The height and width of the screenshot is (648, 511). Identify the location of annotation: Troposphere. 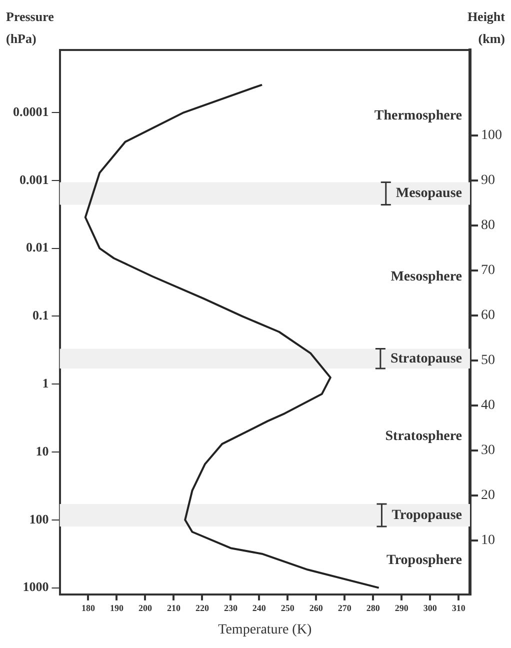
(424, 560).